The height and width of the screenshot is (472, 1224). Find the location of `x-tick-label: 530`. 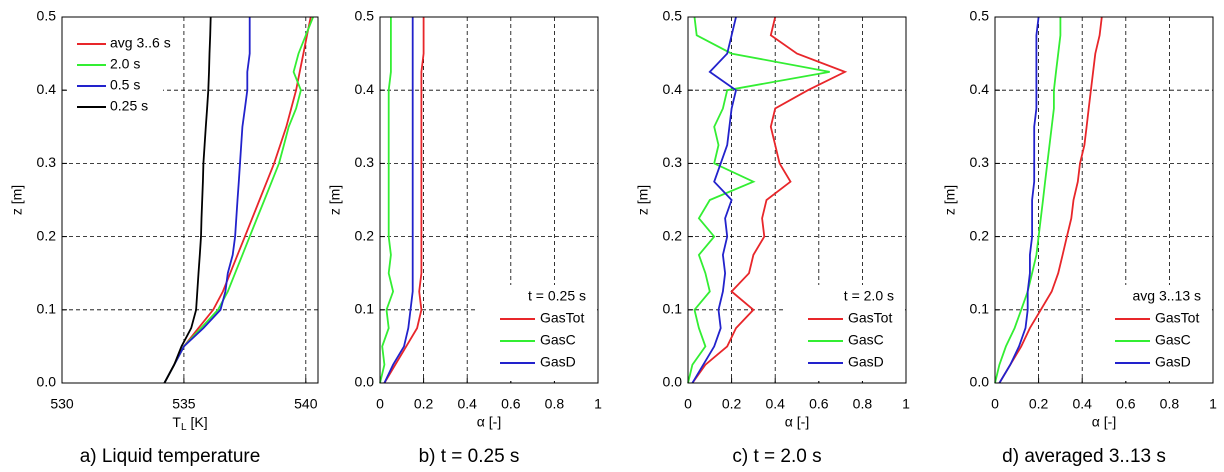

x-tick-label: 530 is located at coordinates (62, 404).